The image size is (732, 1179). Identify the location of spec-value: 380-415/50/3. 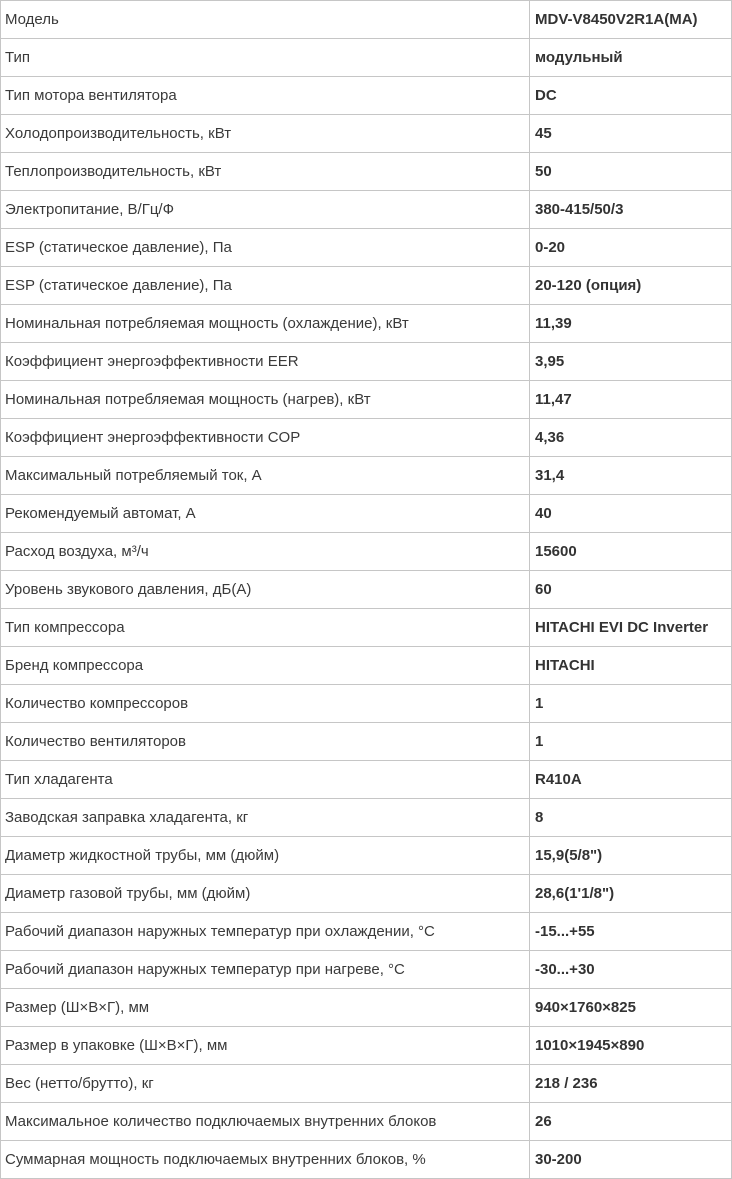
(630, 209).